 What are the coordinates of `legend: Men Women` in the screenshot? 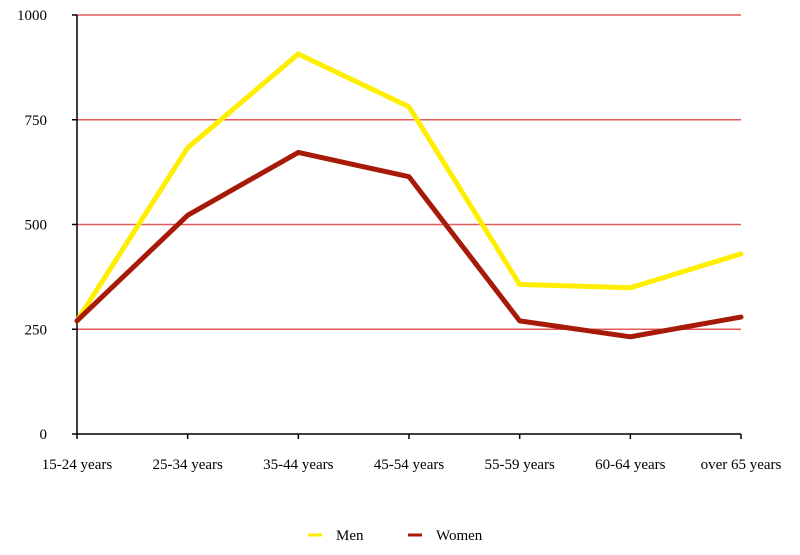 It's located at (395, 536).